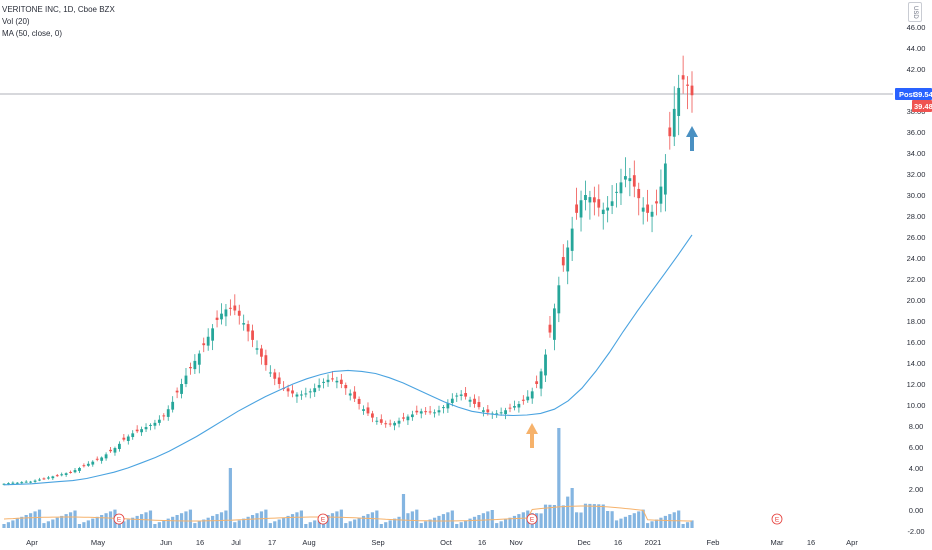 Image resolution: width=932 pixels, height=550 pixels. Describe the element at coordinates (915, 12) in the screenshot. I see `currency-button: USD` at that location.